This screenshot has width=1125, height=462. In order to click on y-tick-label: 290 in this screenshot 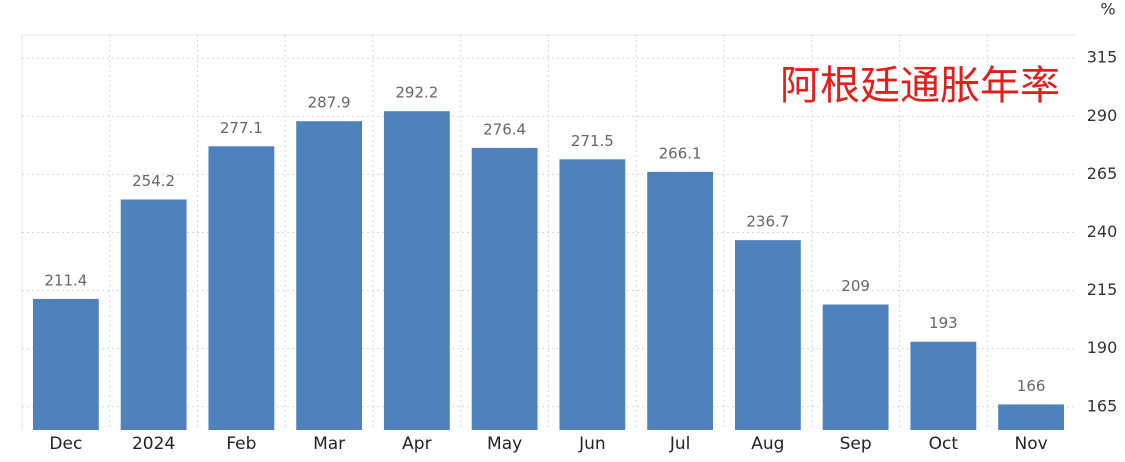, I will do `click(1102, 115)`.